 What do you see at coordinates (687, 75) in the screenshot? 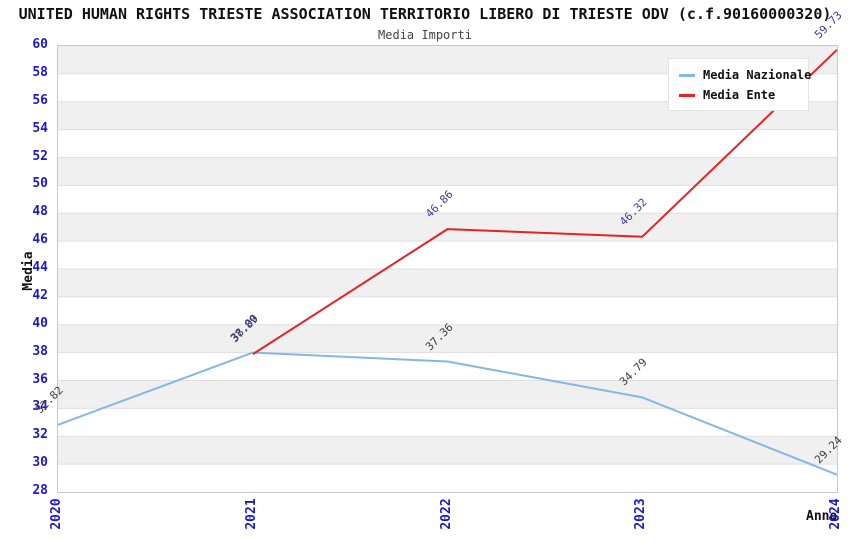
I see `legend-line-swatch-nazionale` at bounding box center [687, 75].